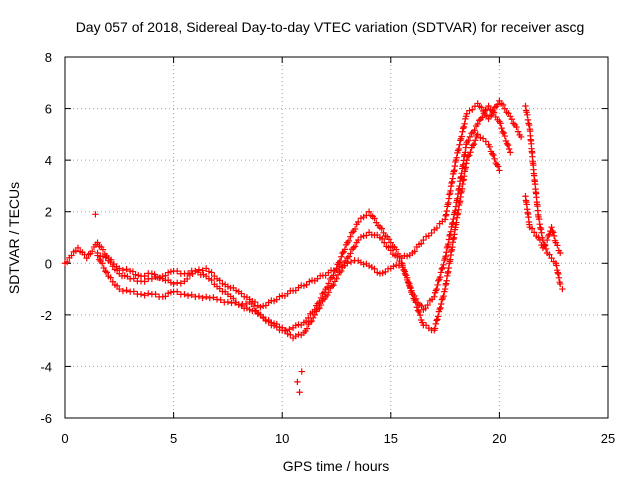  I want to click on x-tick-label: 20, so click(499, 438).